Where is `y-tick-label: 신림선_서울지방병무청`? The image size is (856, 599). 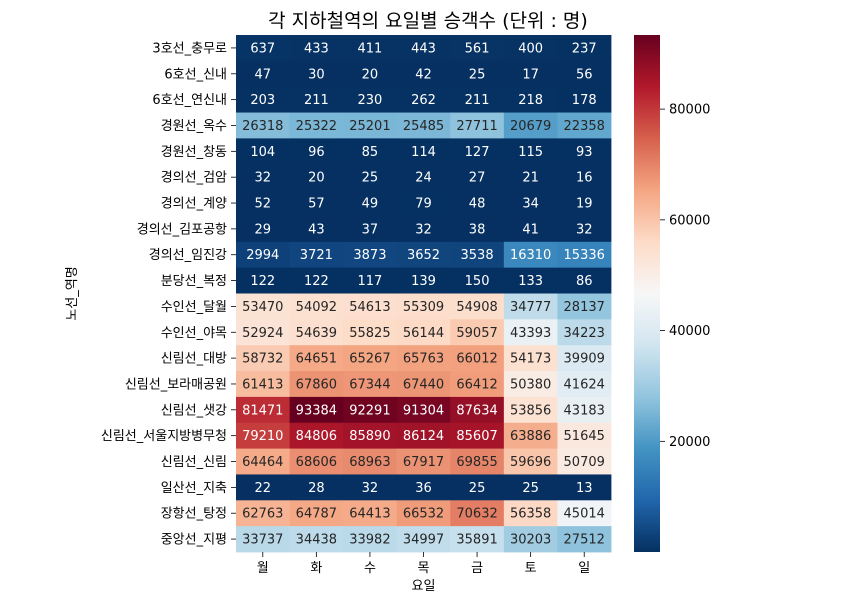
y-tick-label: 신림선_서울지방병무청 is located at coordinates (164, 436).